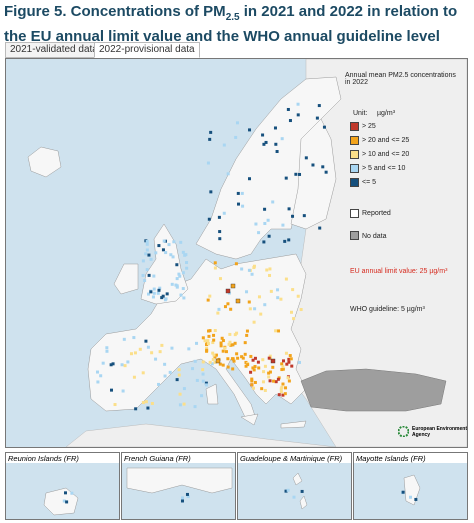 This screenshot has width=474, height=523. What do you see at coordinates (386, 154) in the screenshot?
I see `legend-label: > 10 and <= 20` at bounding box center [386, 154].